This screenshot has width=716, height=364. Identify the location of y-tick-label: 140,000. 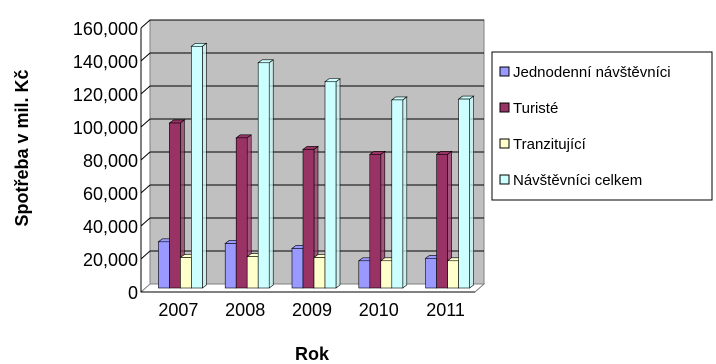
(105, 62).